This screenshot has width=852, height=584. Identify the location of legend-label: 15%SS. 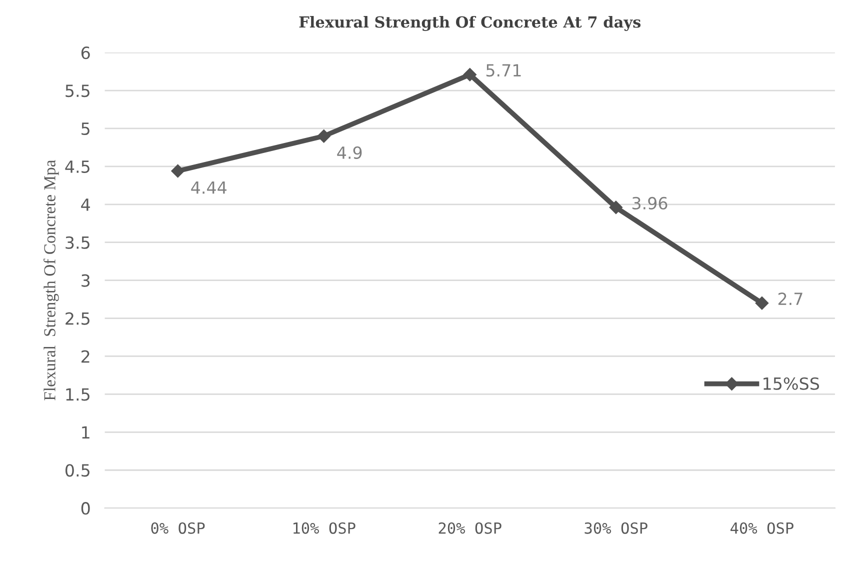
(792, 383).